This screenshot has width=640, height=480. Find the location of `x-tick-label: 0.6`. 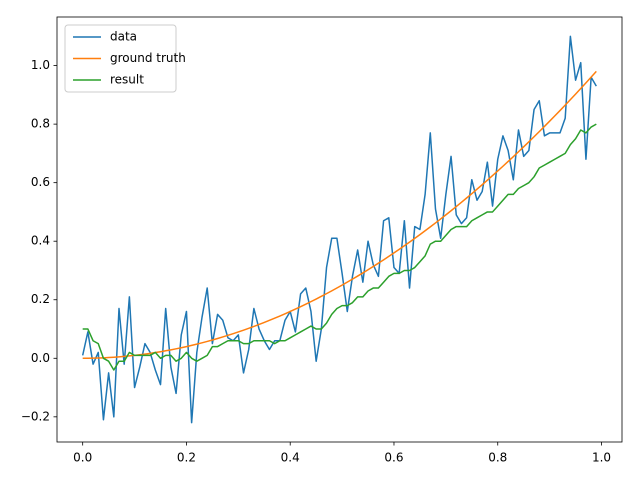

x-tick-label: 0.6 is located at coordinates (393, 458).